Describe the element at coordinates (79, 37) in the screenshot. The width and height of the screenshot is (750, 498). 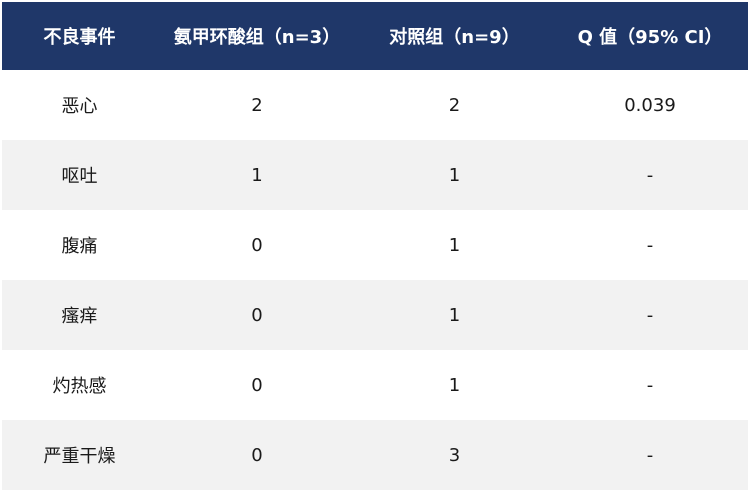
I see `header-cell: 不良事件` at that location.